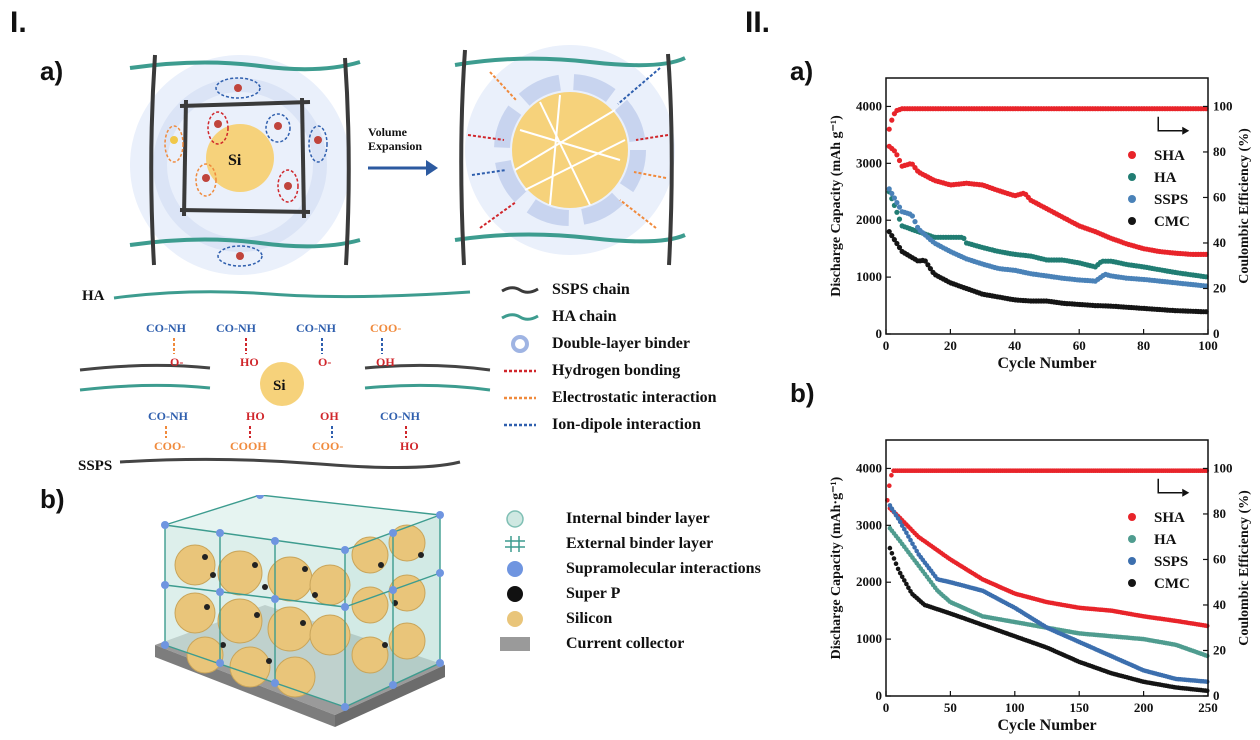 The image size is (1260, 740). Describe the element at coordinates (409, 446) in the screenshot. I see `bottom-partner-4: HO` at that location.